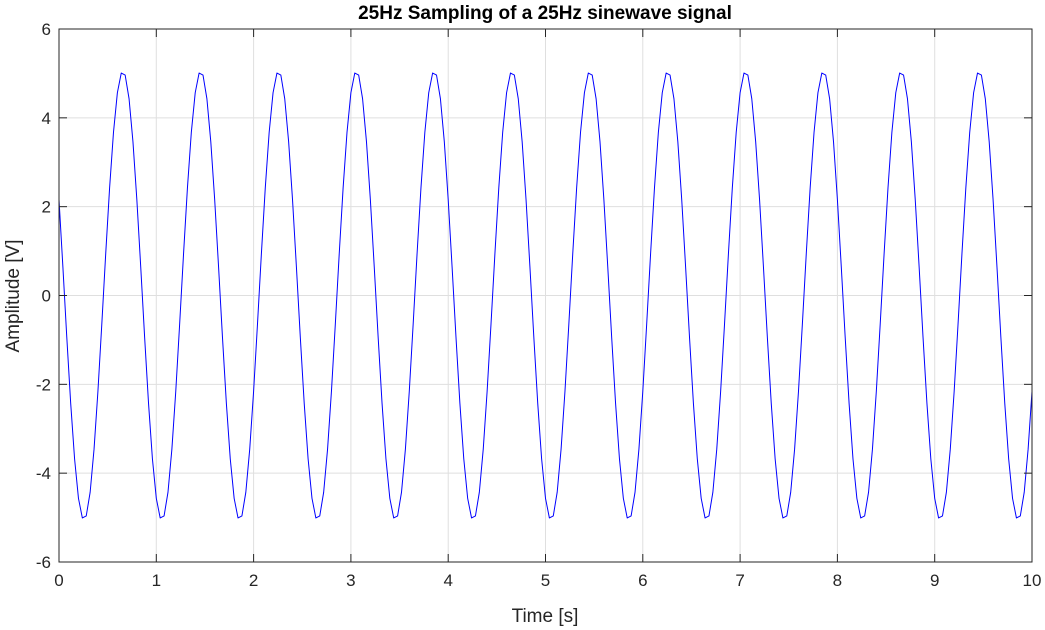 The height and width of the screenshot is (630, 1045). What do you see at coordinates (43, 473) in the screenshot?
I see `y-tick-label: -4` at bounding box center [43, 473].